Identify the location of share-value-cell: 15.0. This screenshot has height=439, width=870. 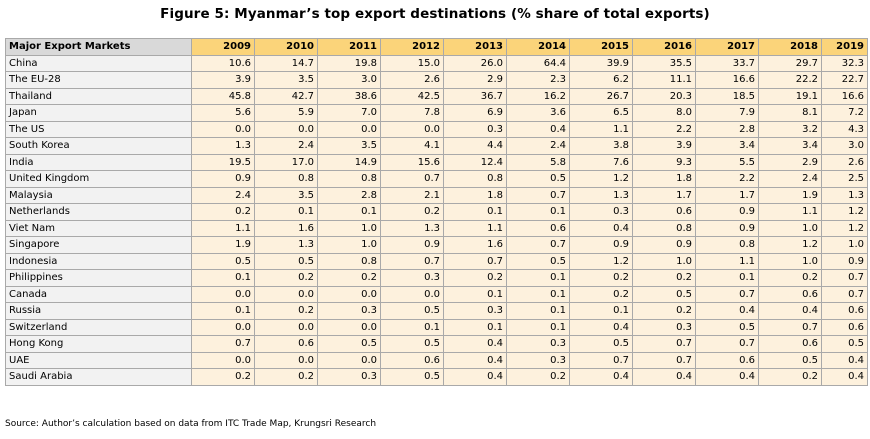
(412, 63).